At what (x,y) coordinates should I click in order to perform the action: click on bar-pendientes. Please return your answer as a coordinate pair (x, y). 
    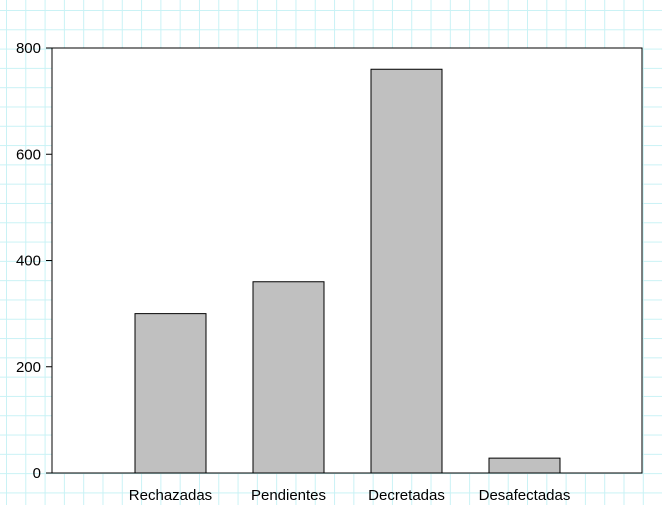
    Looking at the image, I should click on (288, 377).